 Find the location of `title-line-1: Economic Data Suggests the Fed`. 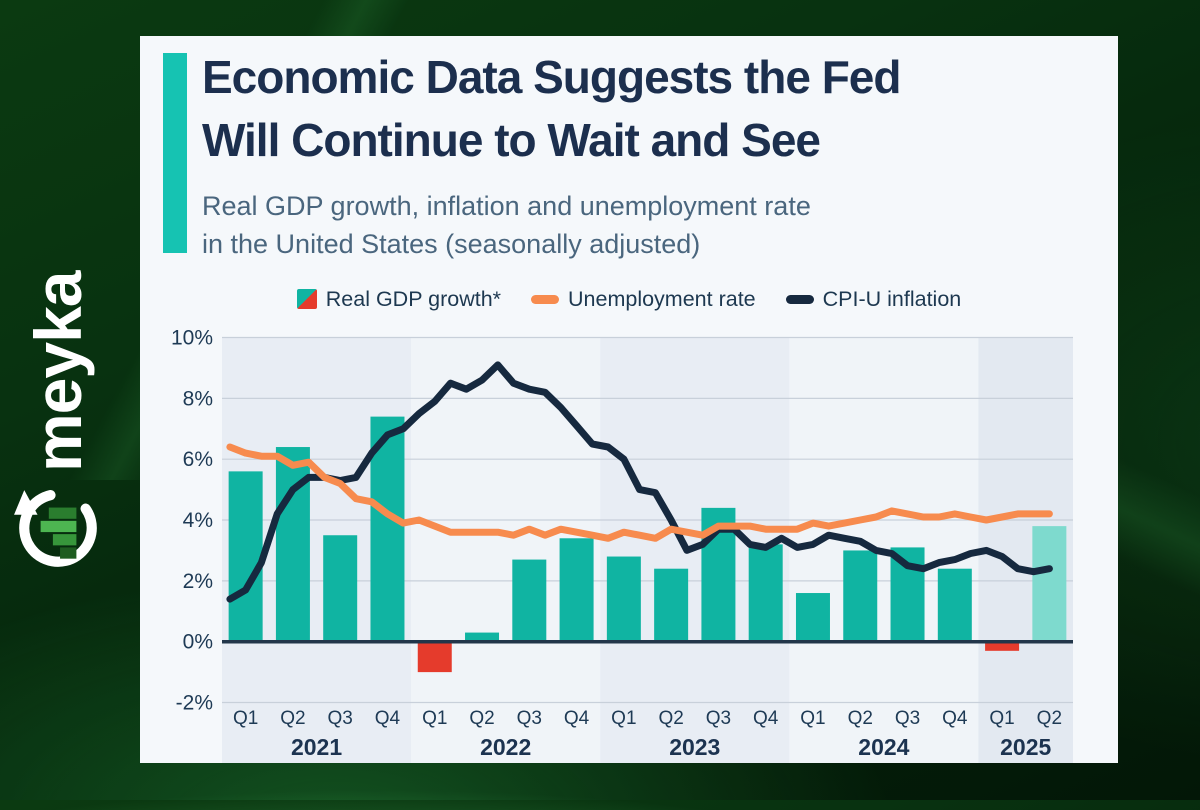

title-line-1: Economic Data Suggests the Fed is located at coordinates (551, 77).